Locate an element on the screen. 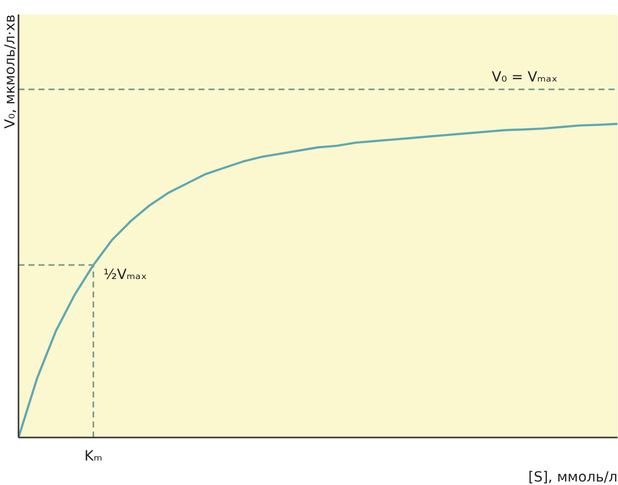 The image size is (618, 485). x-axis-title: [S], ммоль/л is located at coordinates (573, 477).